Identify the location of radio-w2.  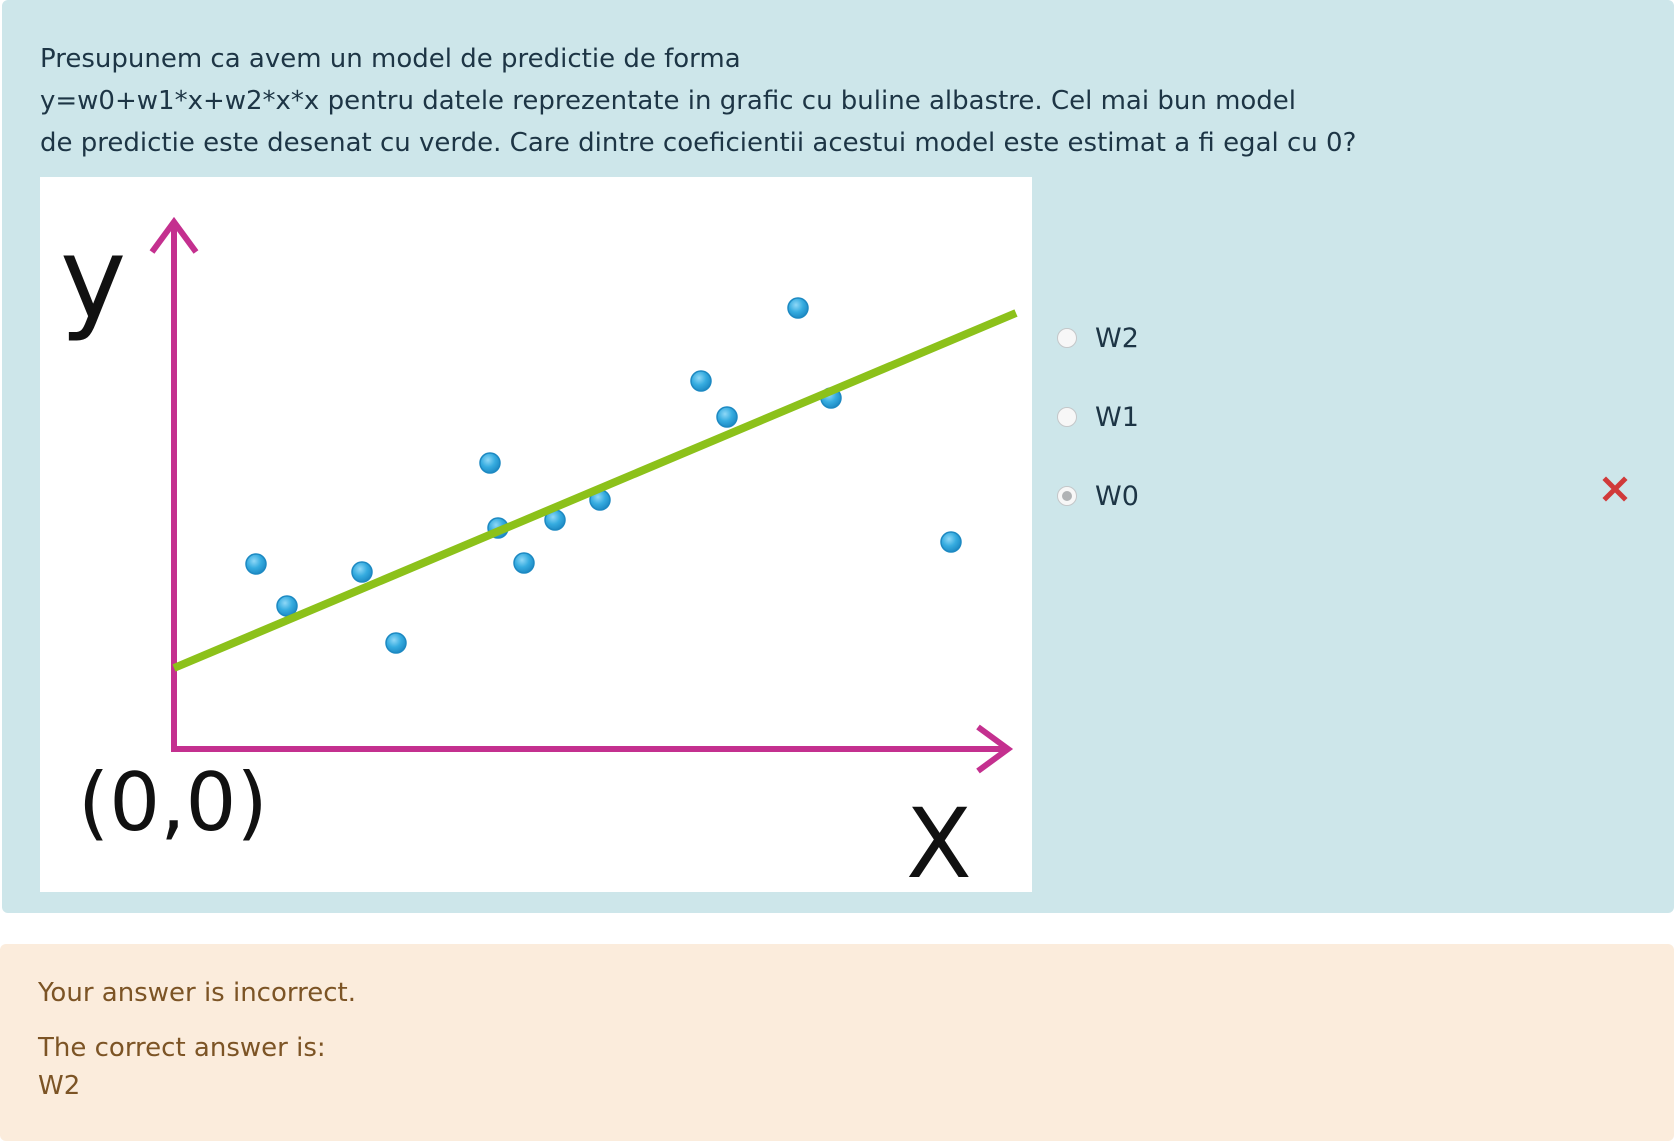
(1067, 338).